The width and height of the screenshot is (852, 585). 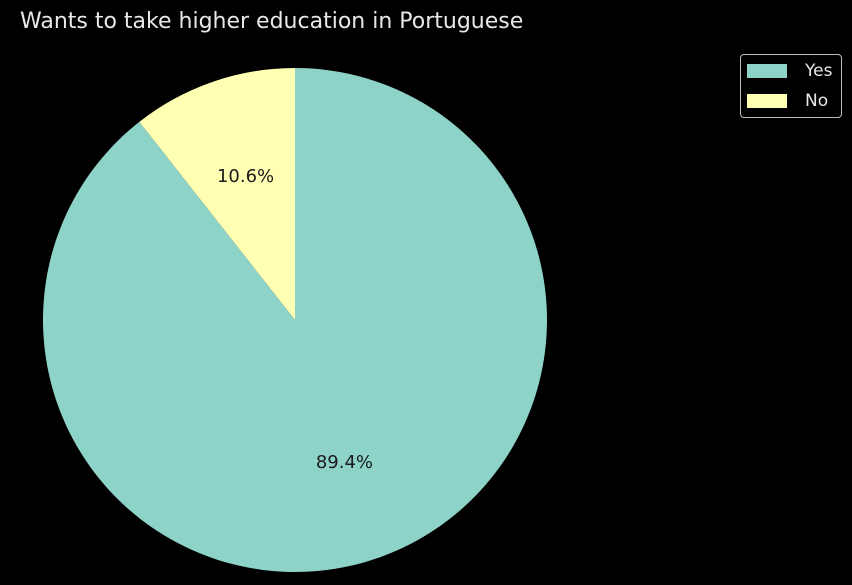 I want to click on legend-label-yes: Yes, so click(x=819, y=71).